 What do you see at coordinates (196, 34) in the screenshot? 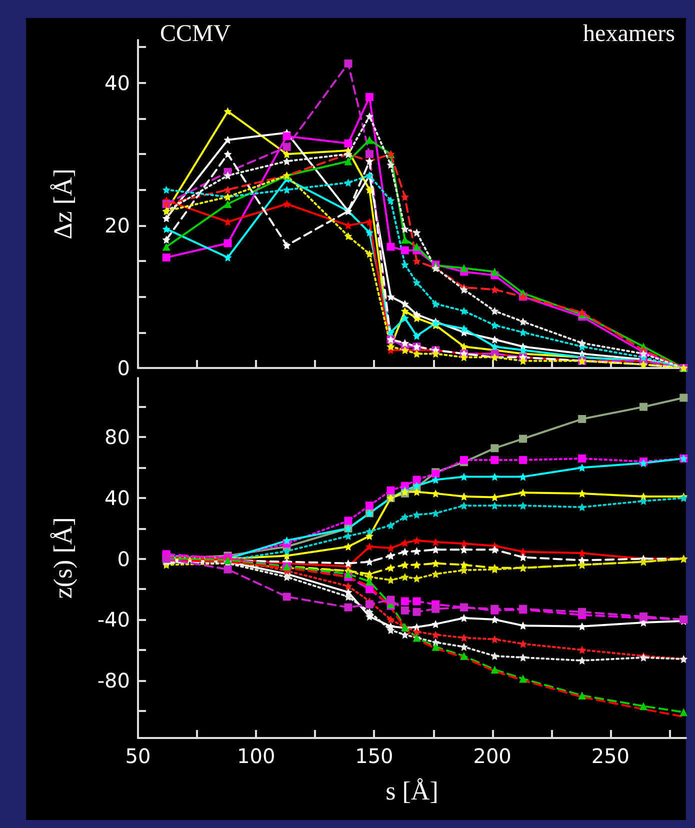
I see `annotation: CCMV` at bounding box center [196, 34].